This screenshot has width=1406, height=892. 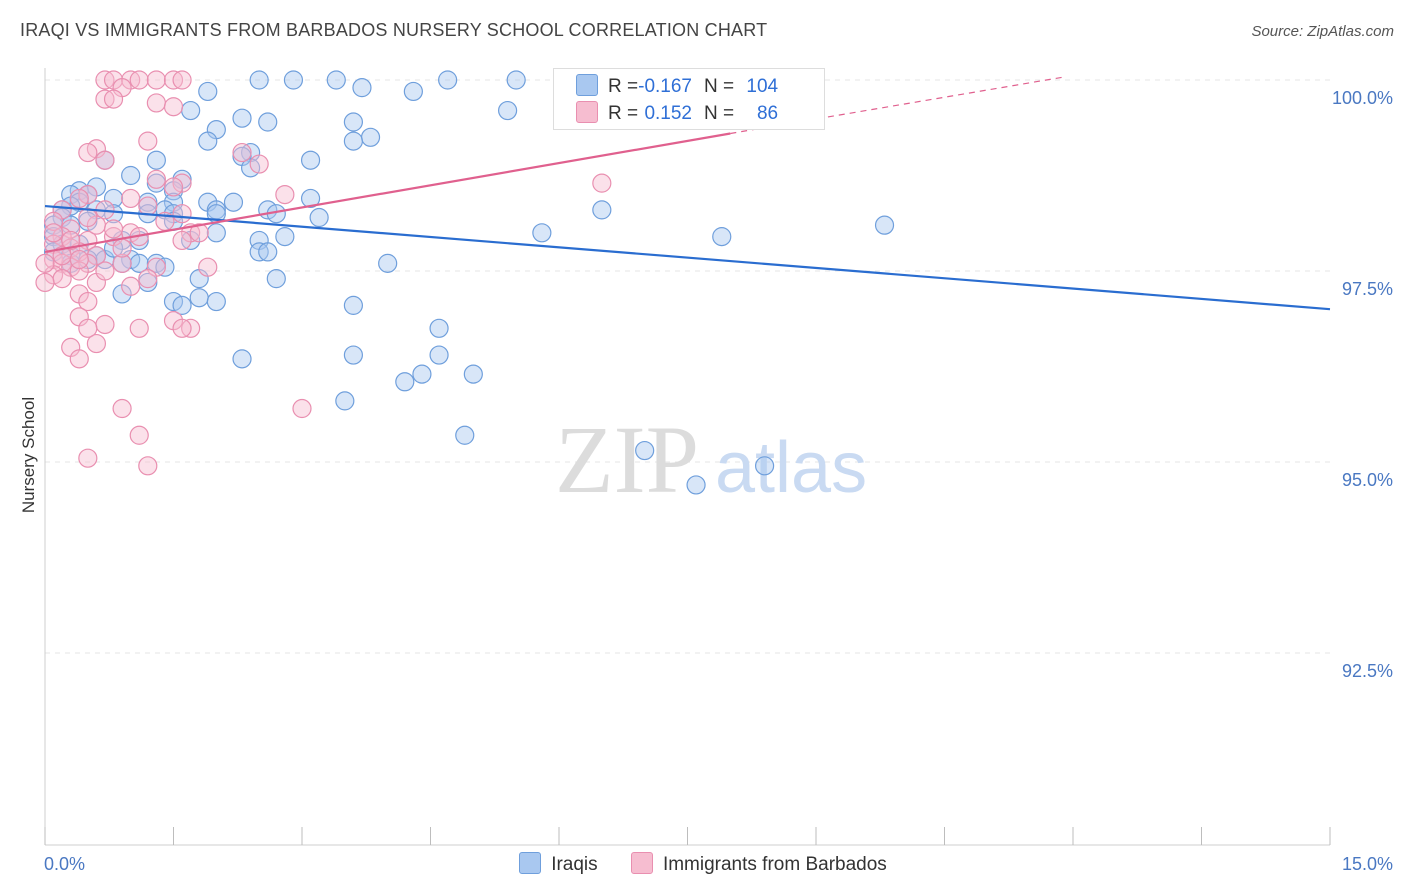 I want to click on source-credit: Source: ZipAtlas.com, so click(x=1322, y=31).